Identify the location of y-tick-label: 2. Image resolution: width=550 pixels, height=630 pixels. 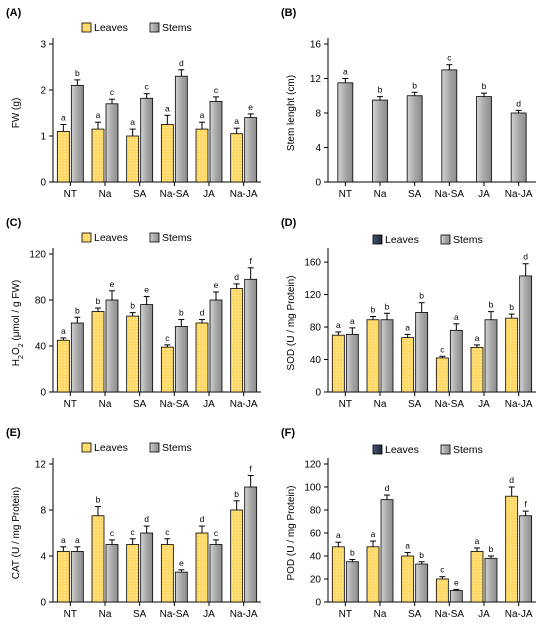
(43, 91).